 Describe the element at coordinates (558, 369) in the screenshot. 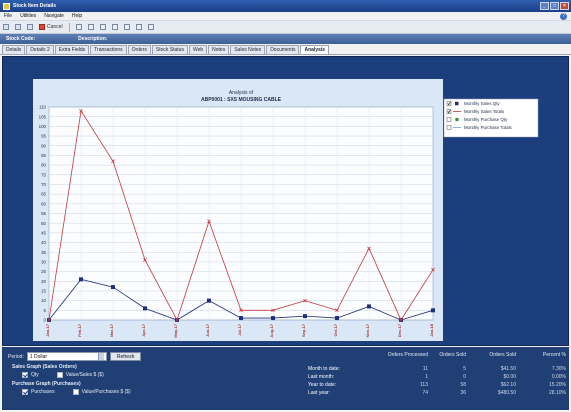

I see `stats-cell: 7.30%` at that location.